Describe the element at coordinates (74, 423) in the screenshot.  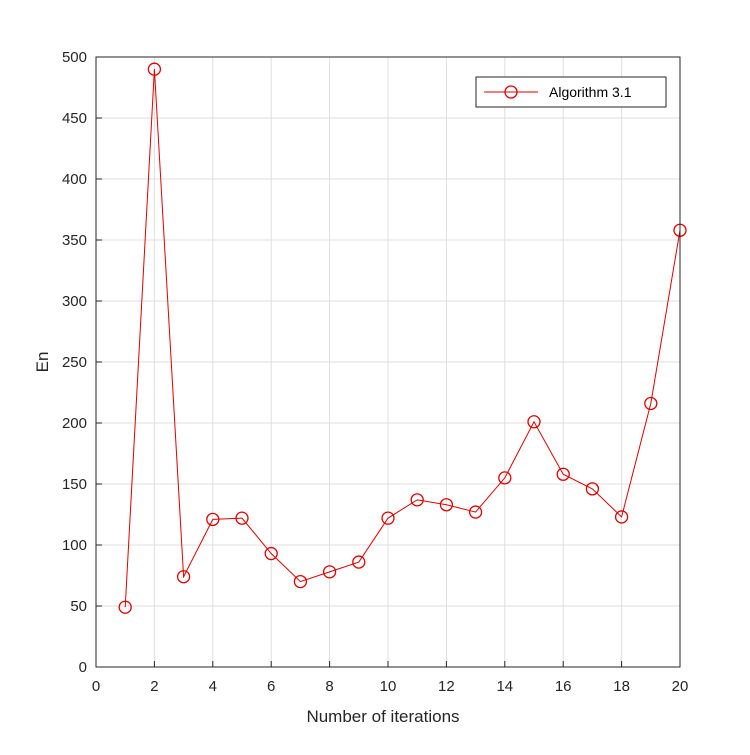
I see `y-tick-label: 200` at that location.